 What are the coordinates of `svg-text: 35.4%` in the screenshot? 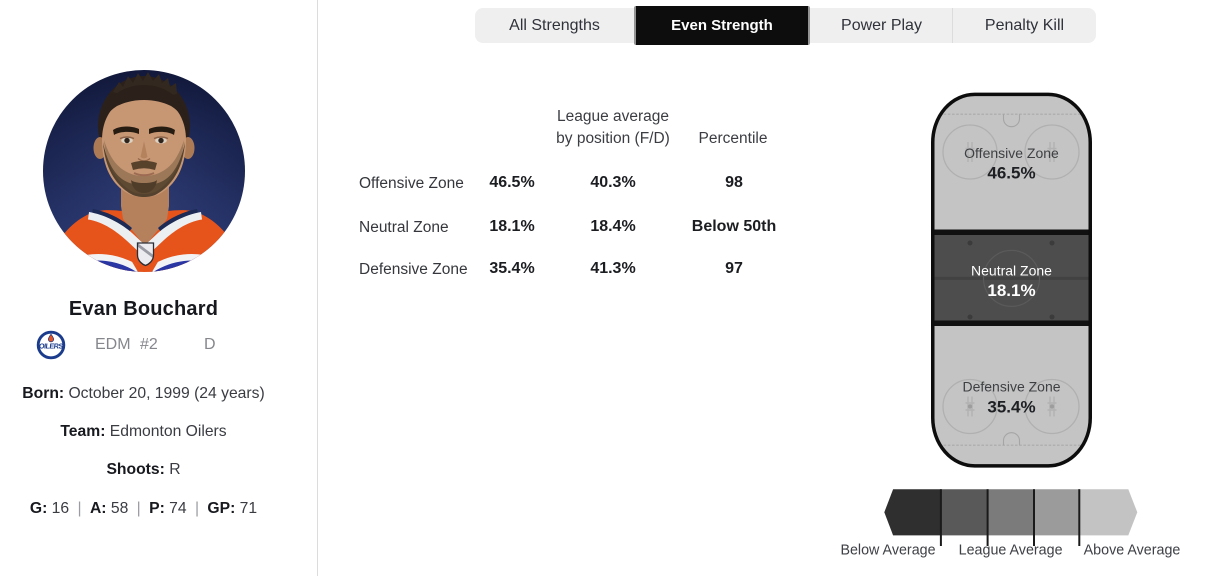 It's located at (1011, 407).